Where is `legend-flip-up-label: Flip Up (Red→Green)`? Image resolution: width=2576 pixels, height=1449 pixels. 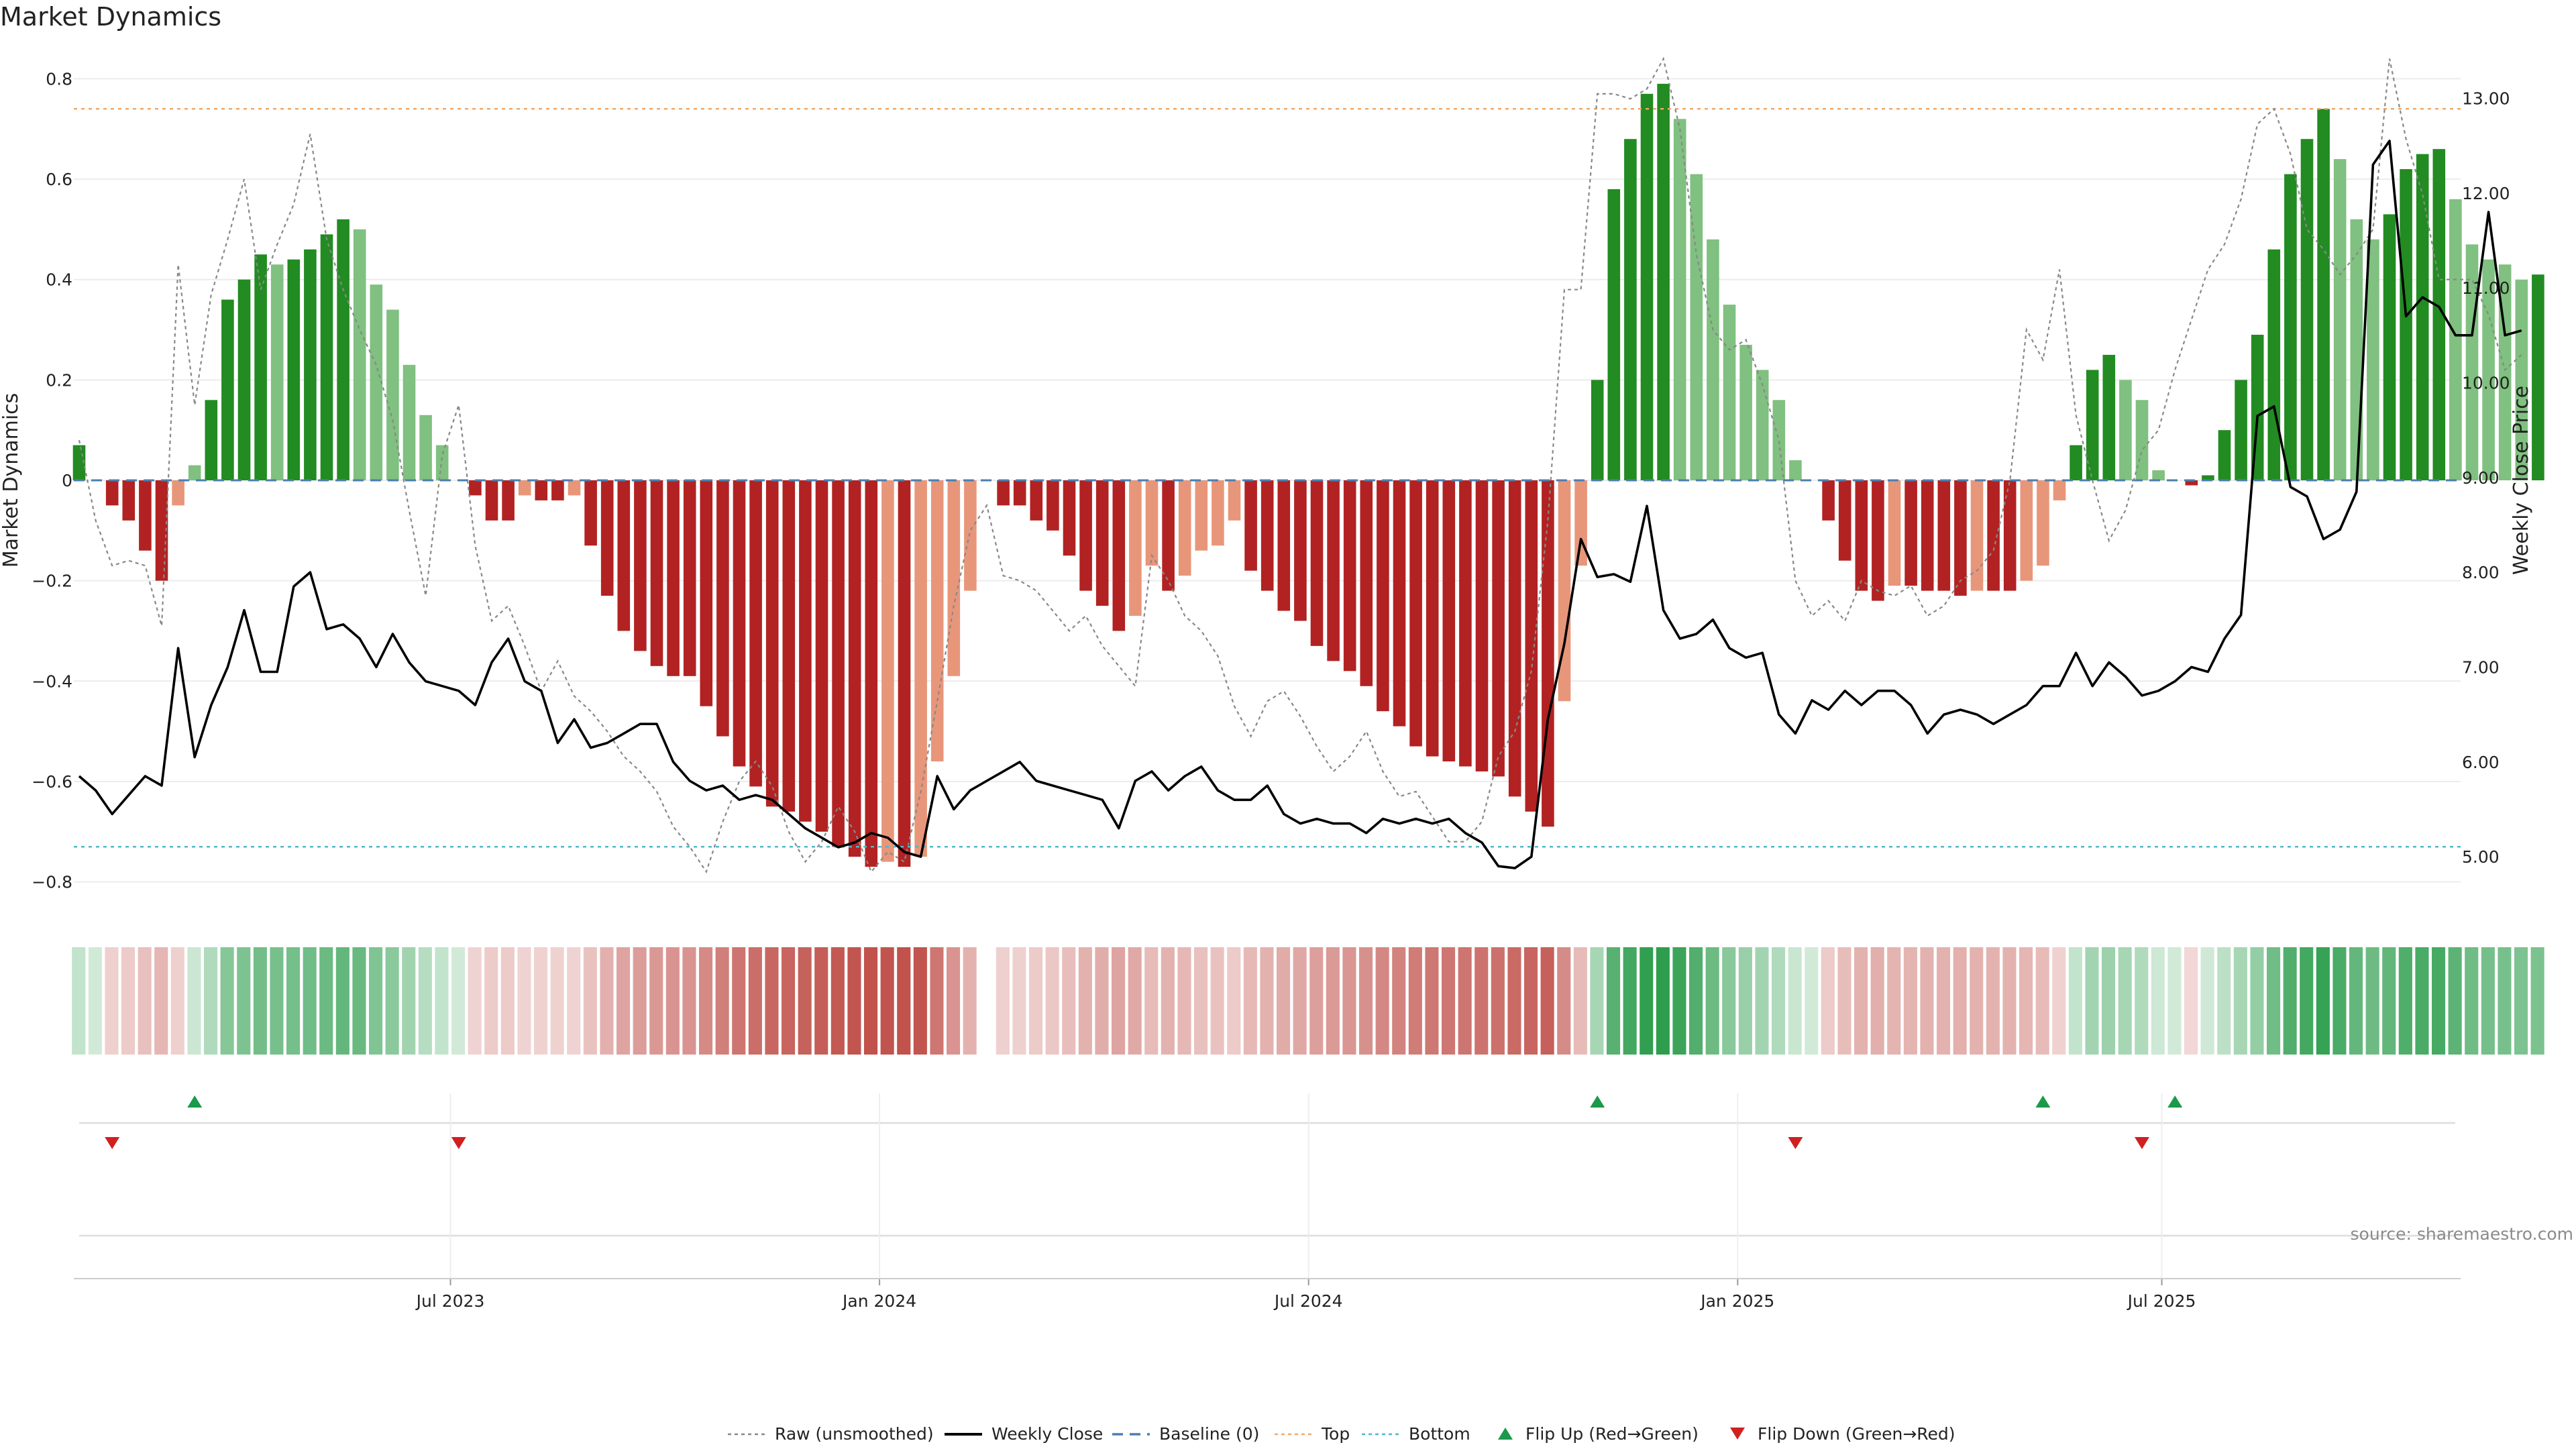 legend-flip-up-label: Flip Up (Red→Green) is located at coordinates (1612, 1434).